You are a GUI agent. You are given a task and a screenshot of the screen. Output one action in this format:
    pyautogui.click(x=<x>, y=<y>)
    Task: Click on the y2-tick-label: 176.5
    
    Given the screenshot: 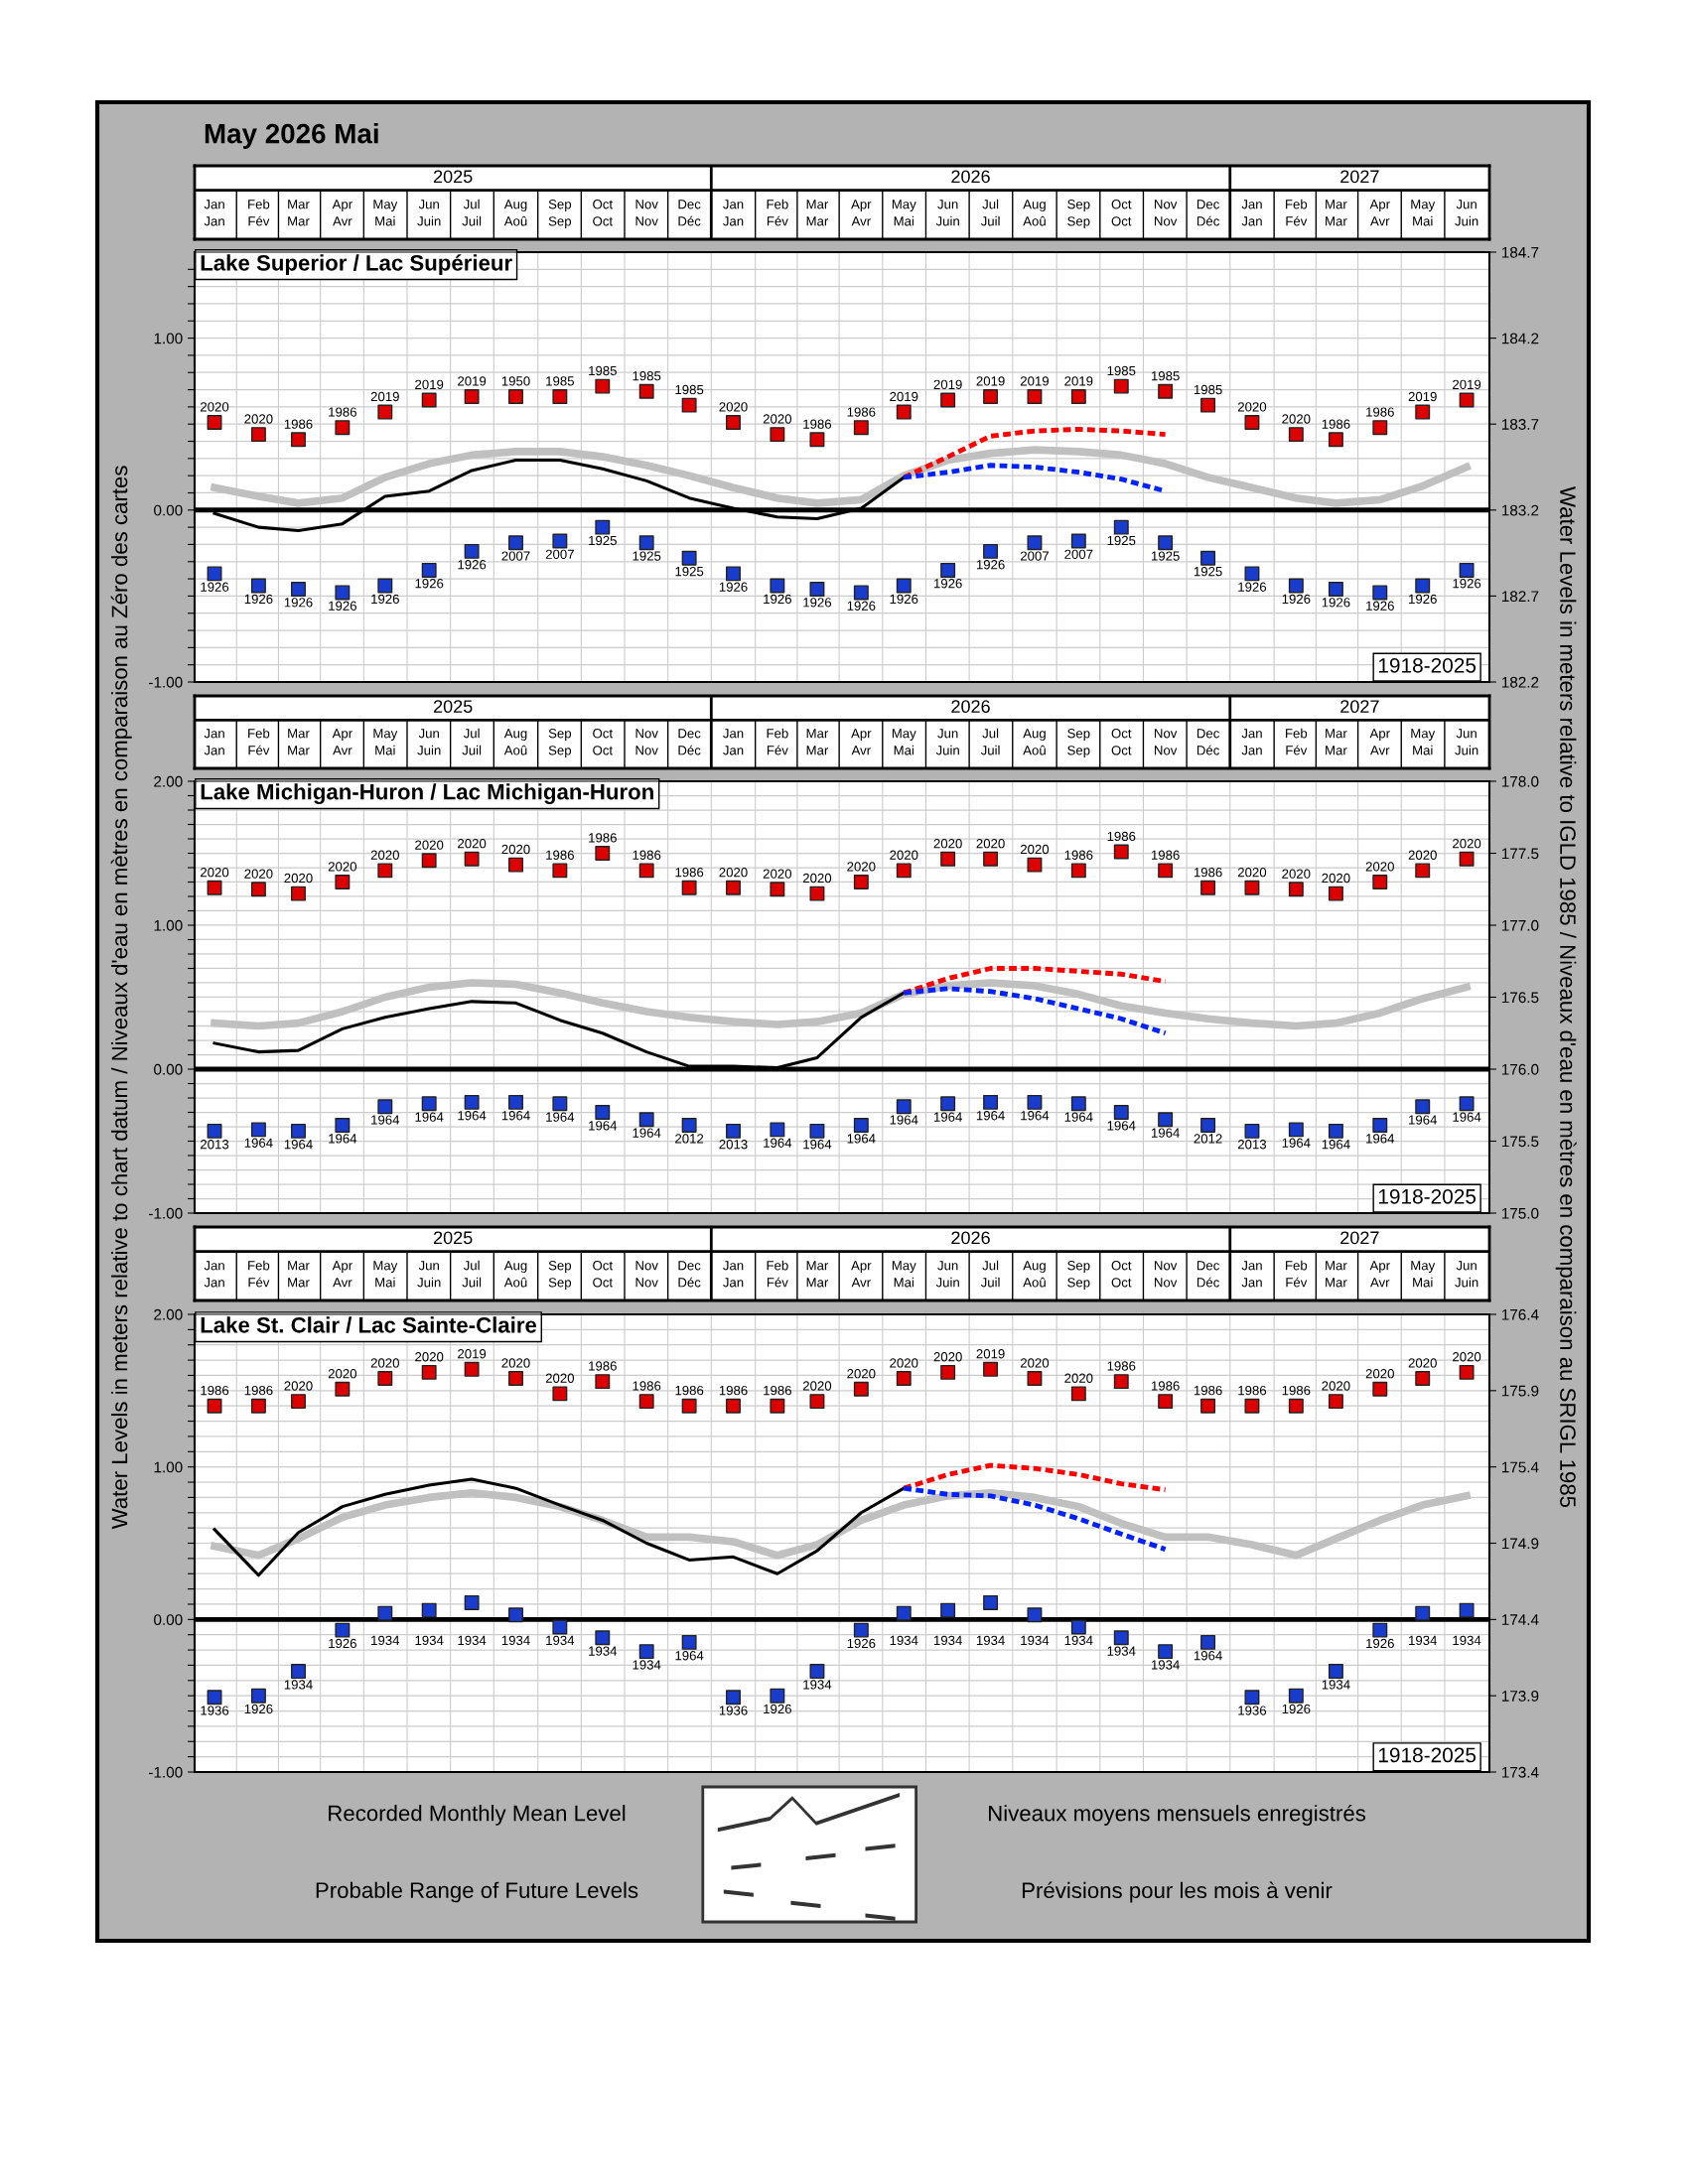 What is the action you would take?
    pyautogui.click(x=1520, y=998)
    